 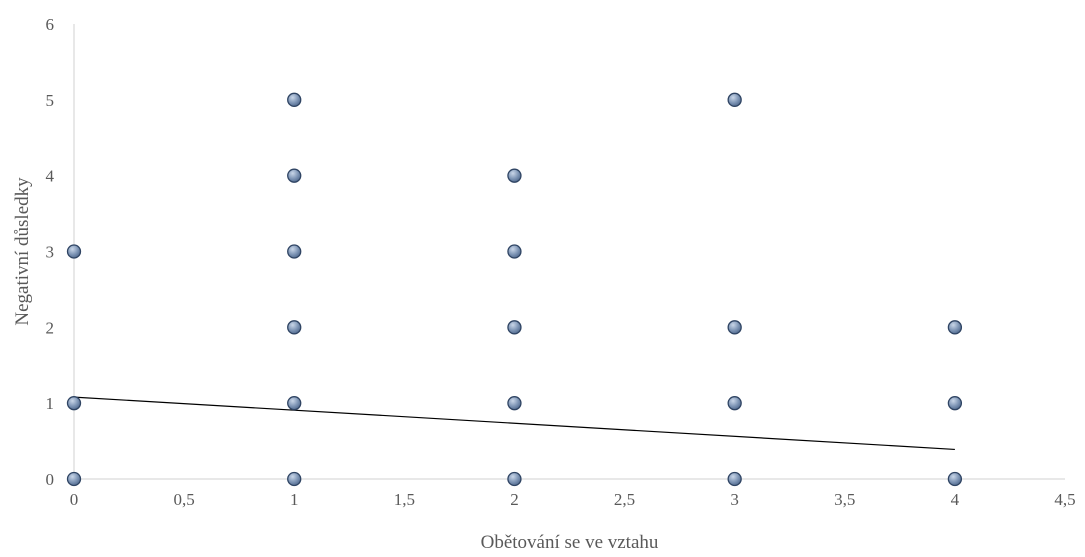 What do you see at coordinates (183, 499) in the screenshot?
I see `x-tick-label: 0,5` at bounding box center [183, 499].